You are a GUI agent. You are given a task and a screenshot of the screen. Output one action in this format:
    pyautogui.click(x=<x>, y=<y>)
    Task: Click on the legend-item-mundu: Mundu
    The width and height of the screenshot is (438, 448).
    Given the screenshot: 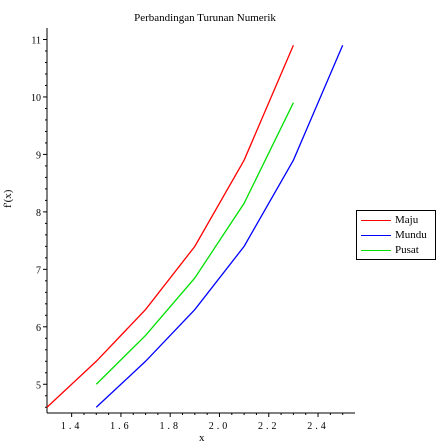 What is the action you would take?
    pyautogui.click(x=394, y=235)
    